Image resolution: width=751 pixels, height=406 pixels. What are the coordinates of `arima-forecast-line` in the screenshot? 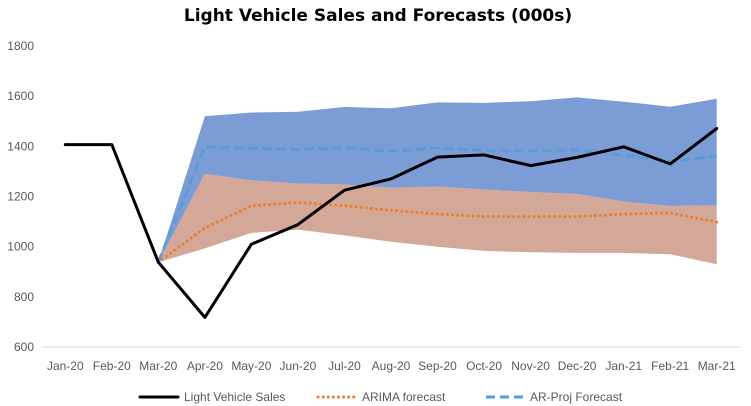 It's located at (437, 232).